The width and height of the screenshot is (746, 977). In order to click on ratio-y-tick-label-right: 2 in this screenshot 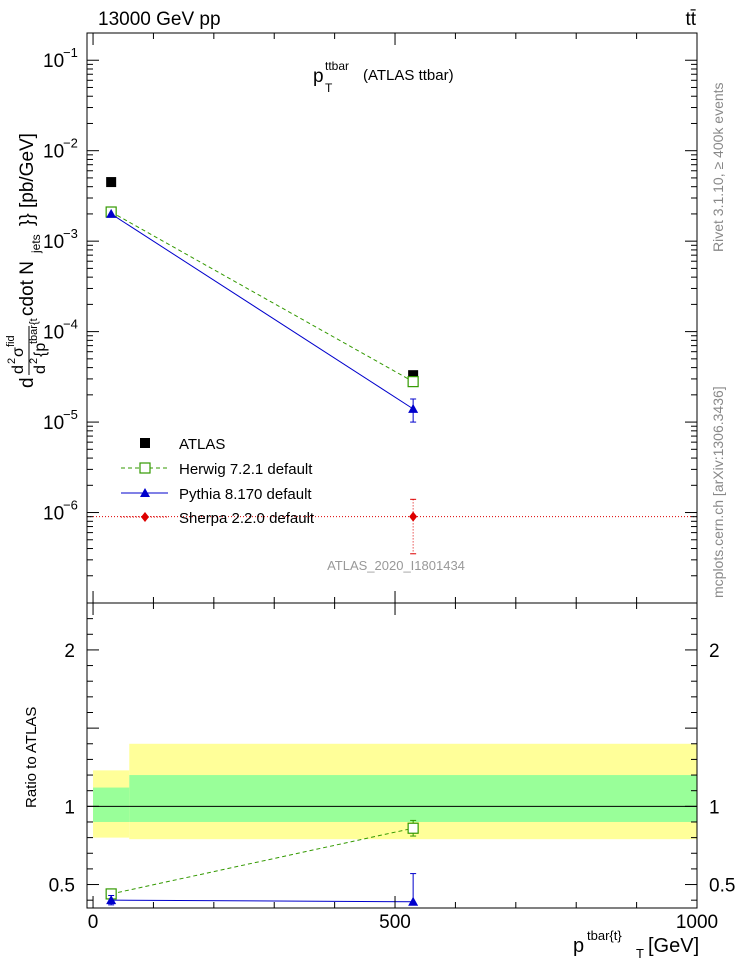, I will do `click(714, 651)`.